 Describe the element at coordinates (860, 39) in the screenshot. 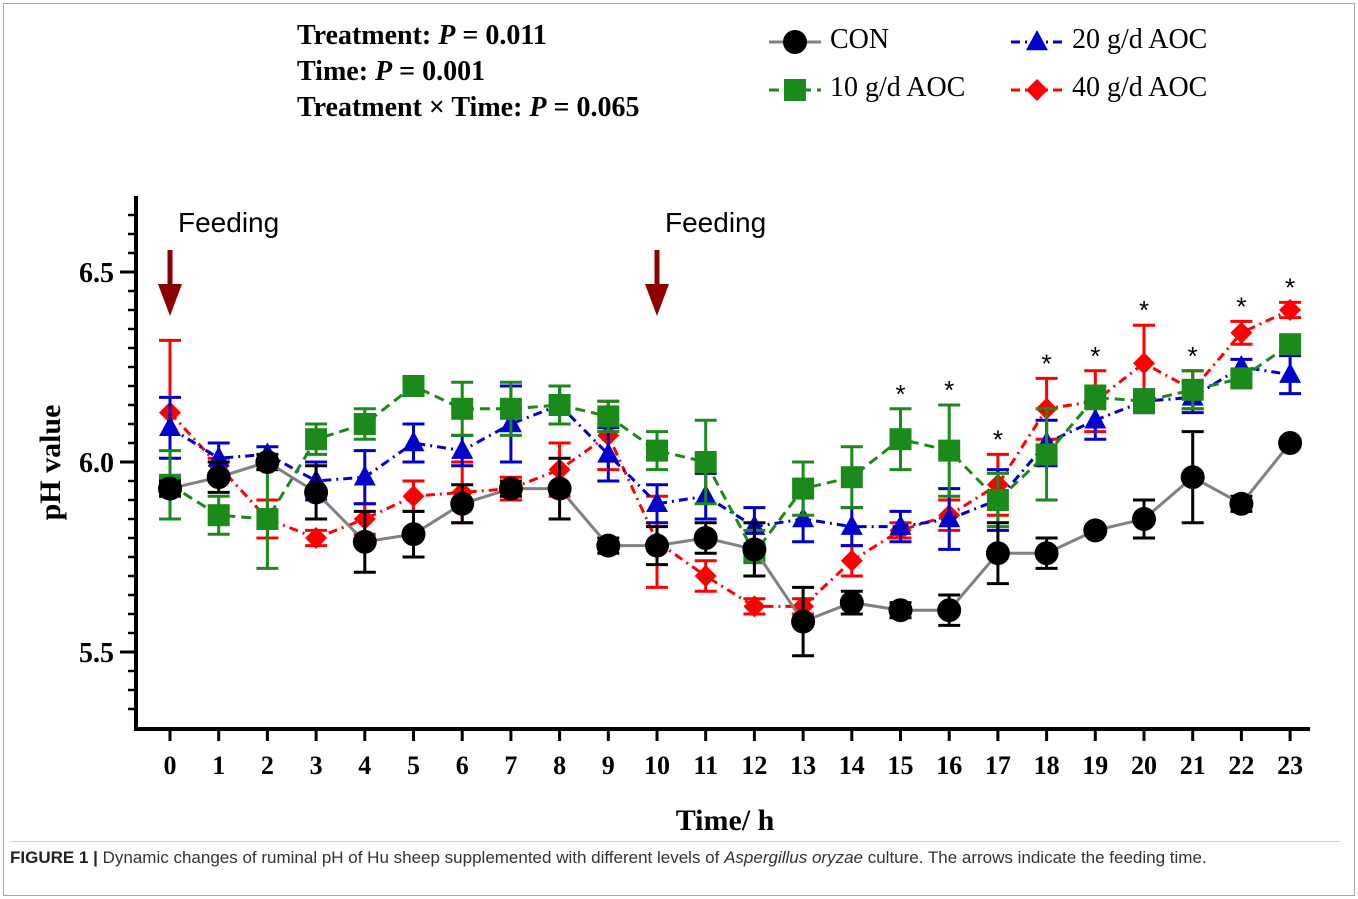

I see `legend-label-con: CON` at that location.